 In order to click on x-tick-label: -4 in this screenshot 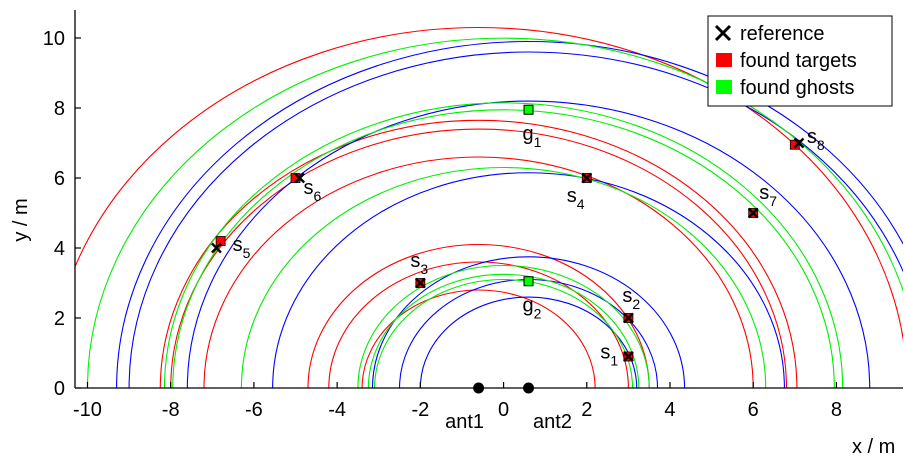, I will do `click(337, 410)`.